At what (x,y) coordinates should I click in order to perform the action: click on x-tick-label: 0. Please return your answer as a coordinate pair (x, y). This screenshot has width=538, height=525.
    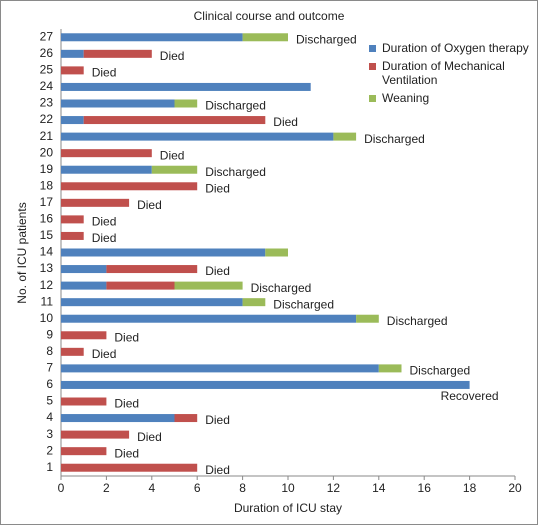
    Looking at the image, I should click on (61, 488).